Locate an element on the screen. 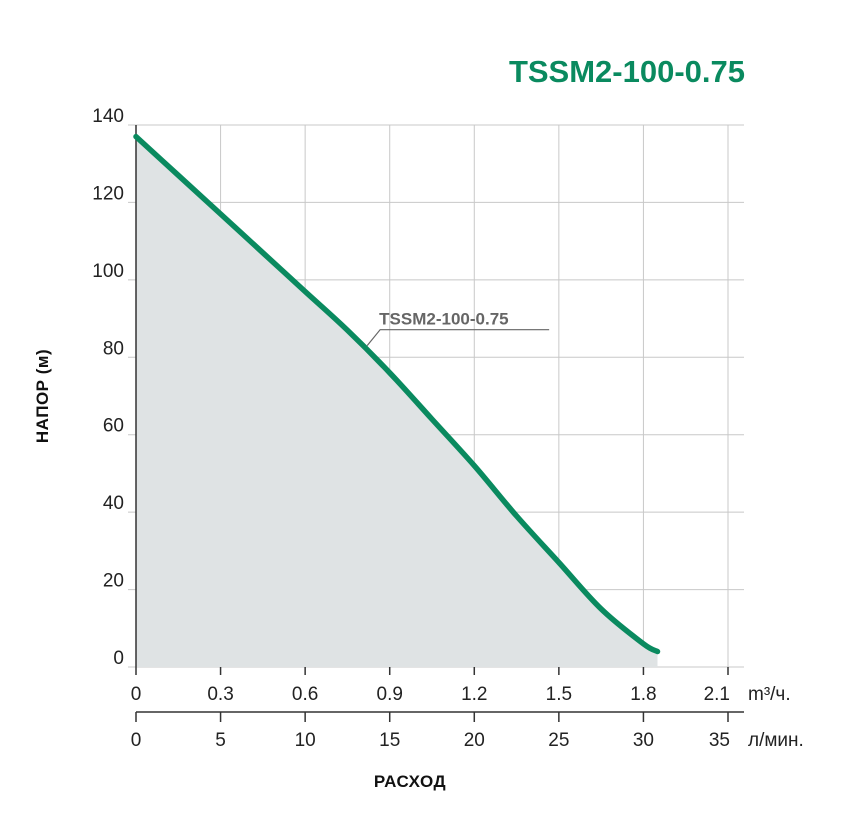 Image resolution: width=841 pixels, height=828 pixels. x-tick-label-lmin: 25 is located at coordinates (558, 740).